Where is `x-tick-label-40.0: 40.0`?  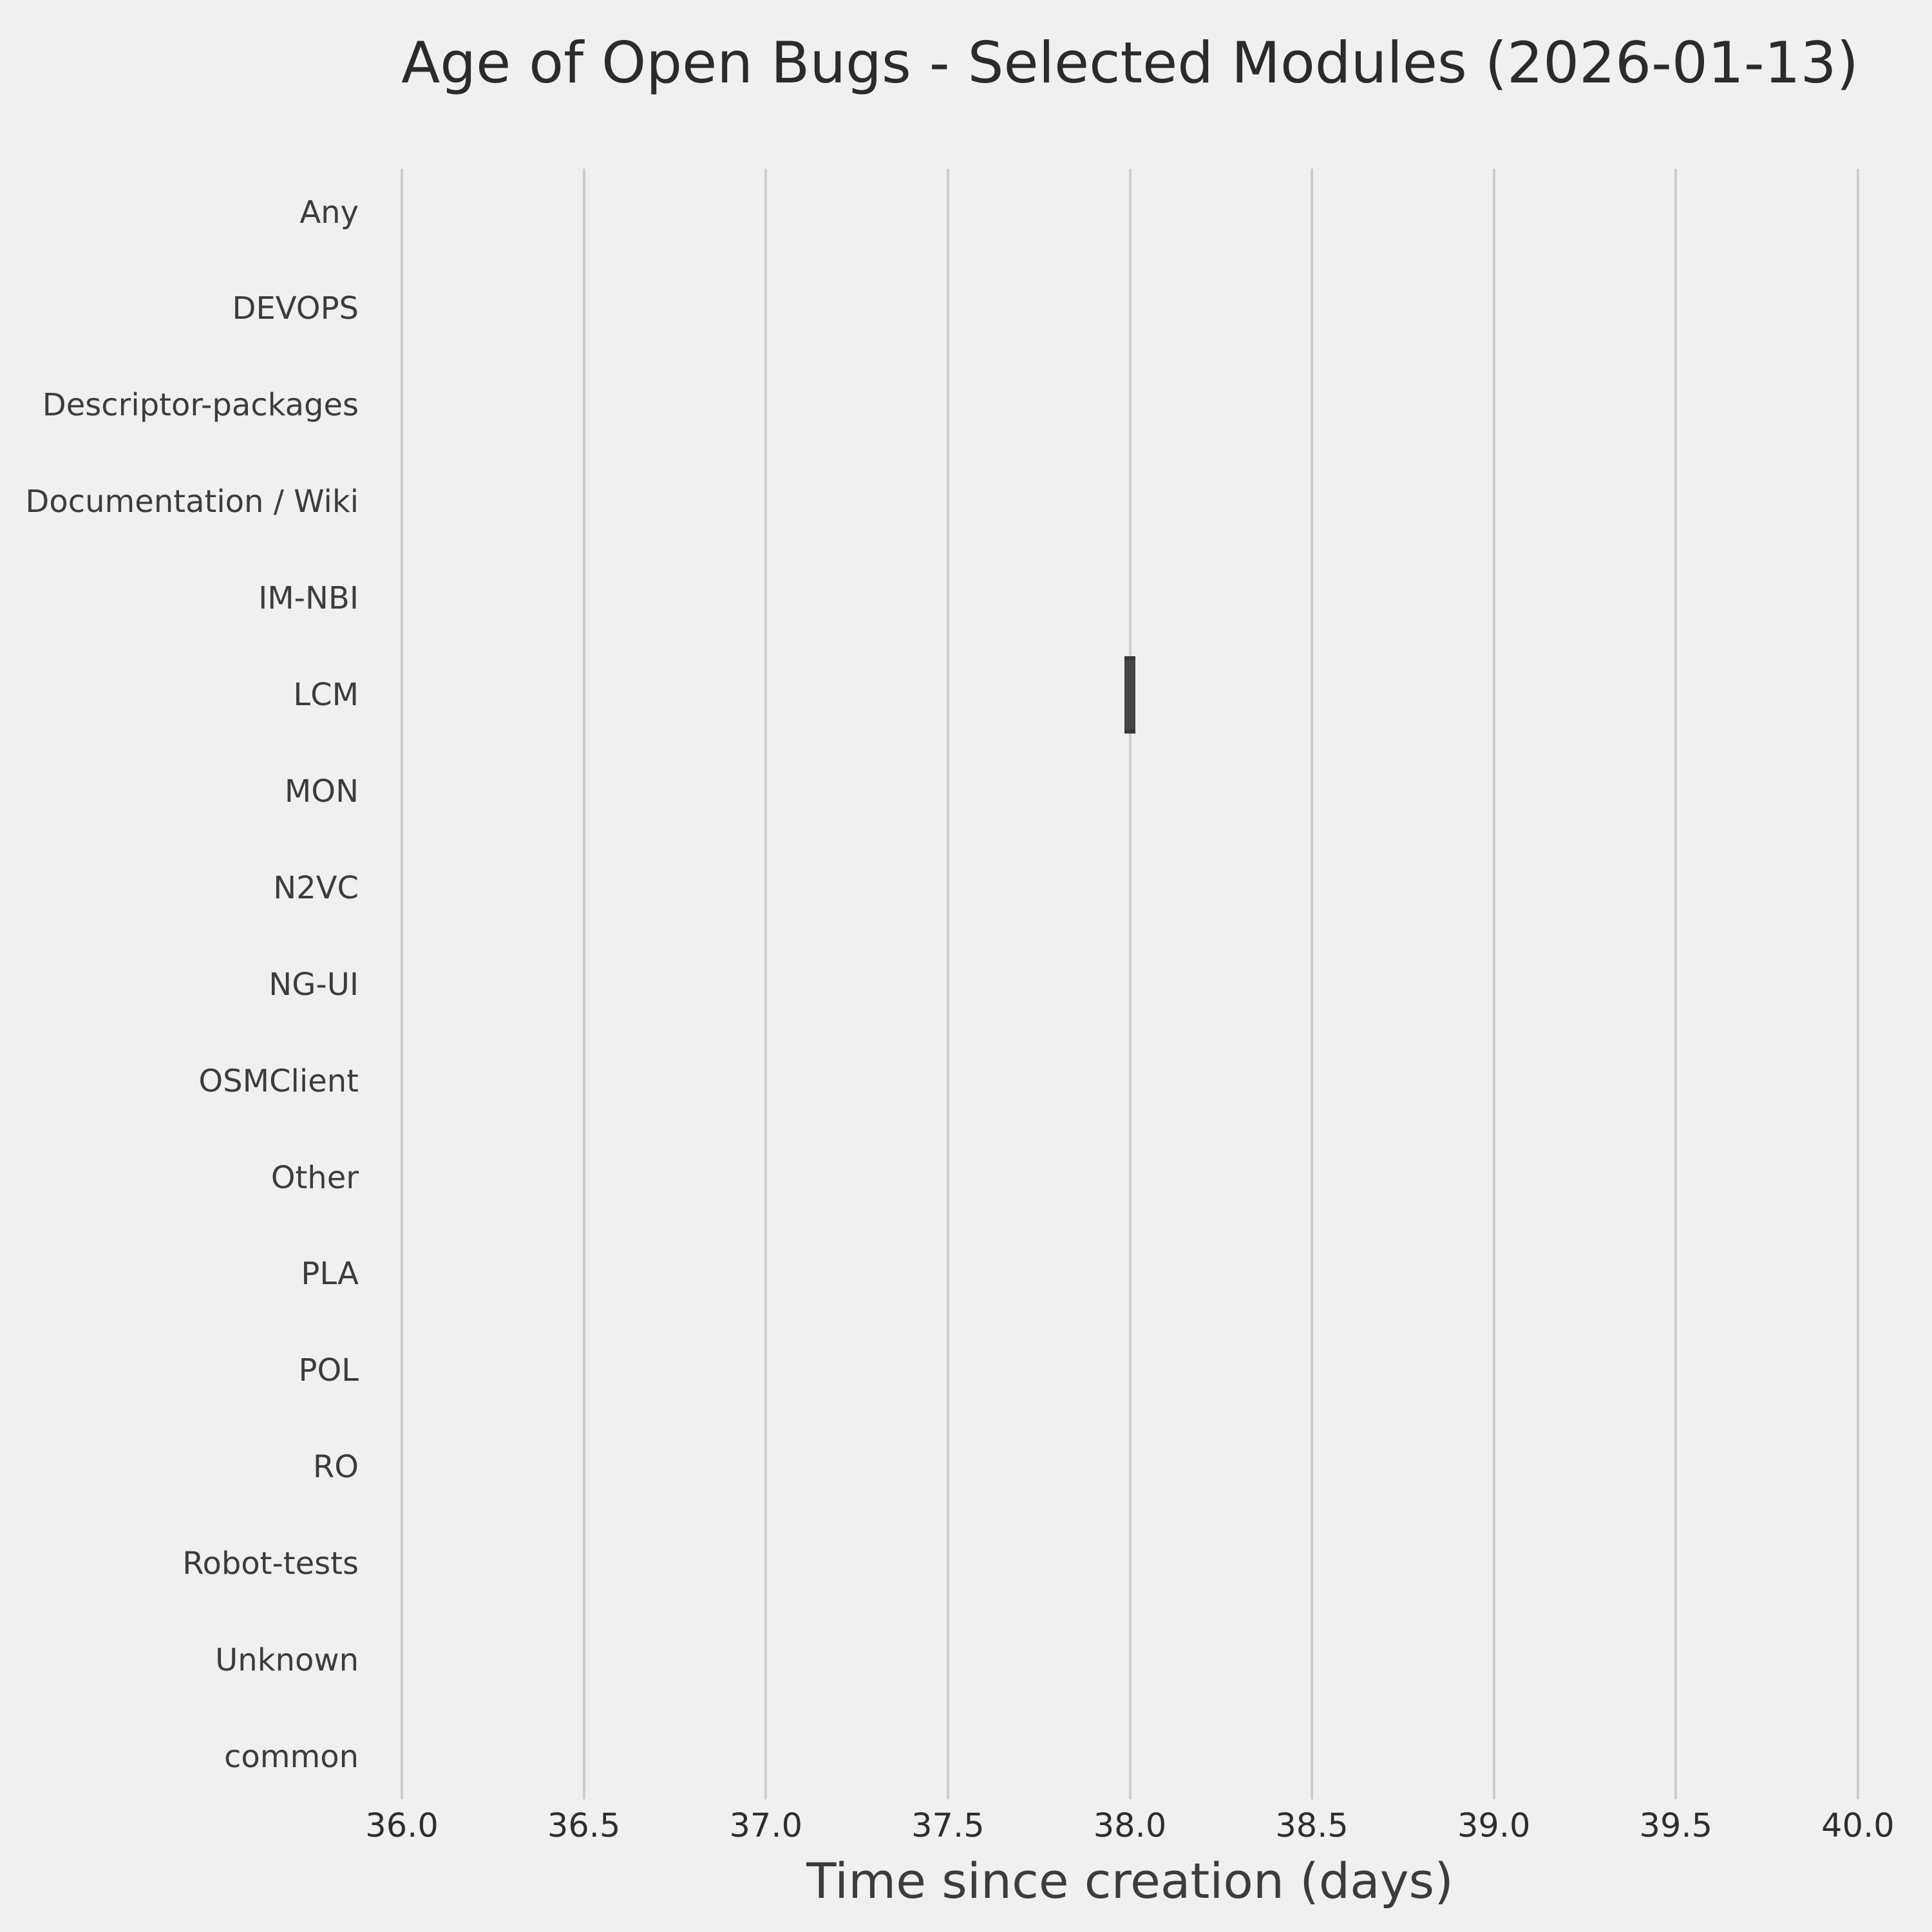 x-tick-label-40.0: 40.0 is located at coordinates (1858, 1826).